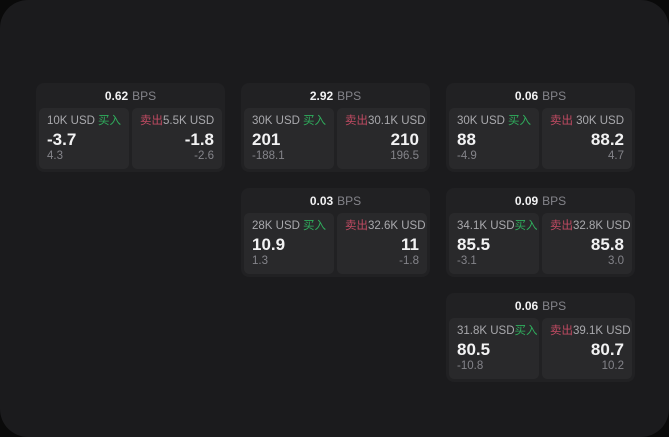 The image size is (669, 437). I want to click on sell-pane-top: 卖出 32.8K USD, so click(590, 226).